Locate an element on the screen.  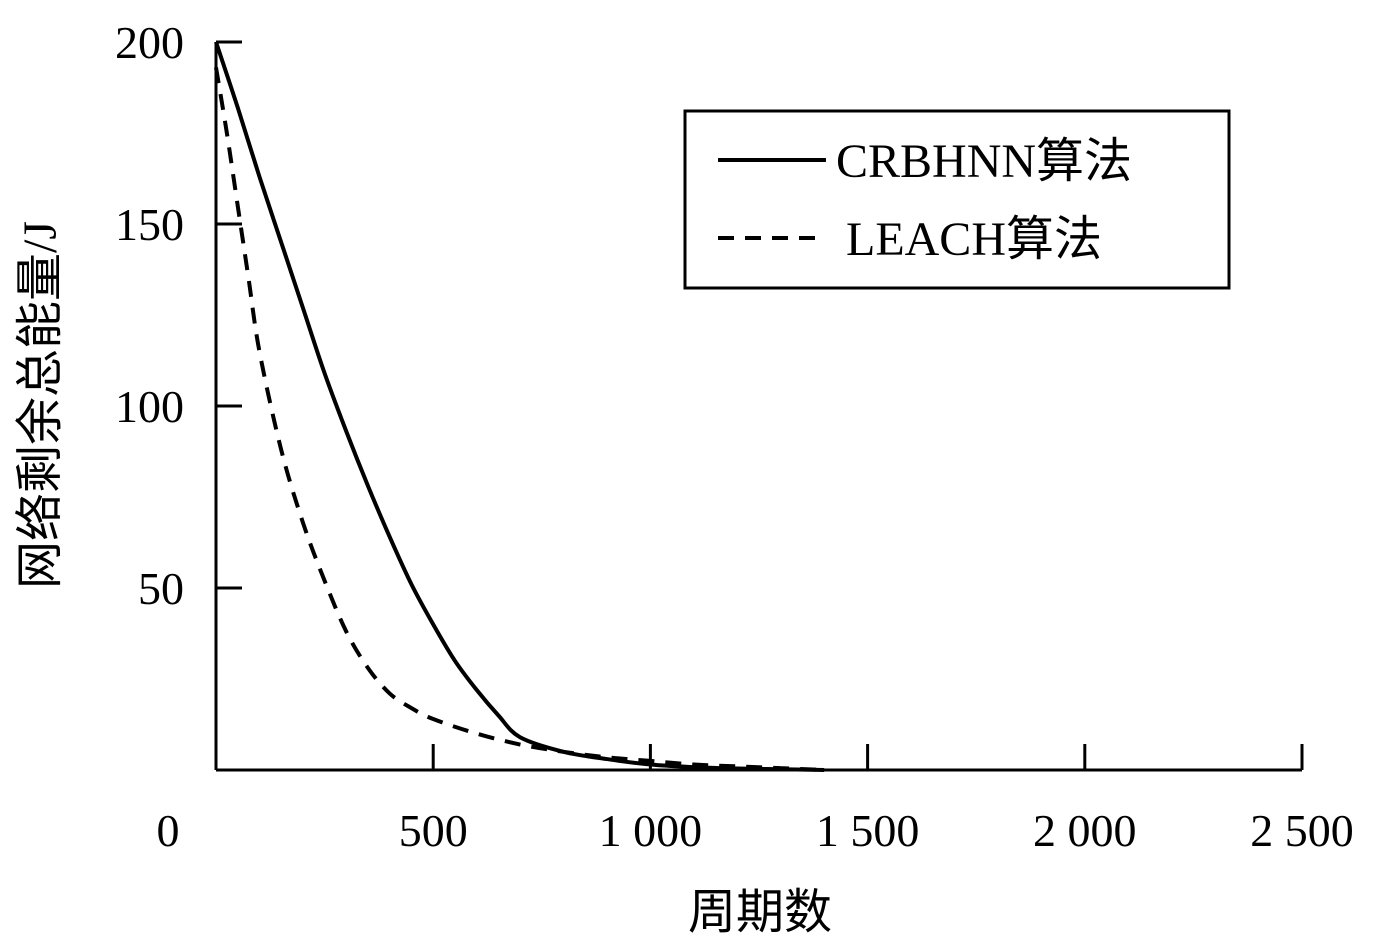
y-tick-label: 150 is located at coordinates (149, 224).